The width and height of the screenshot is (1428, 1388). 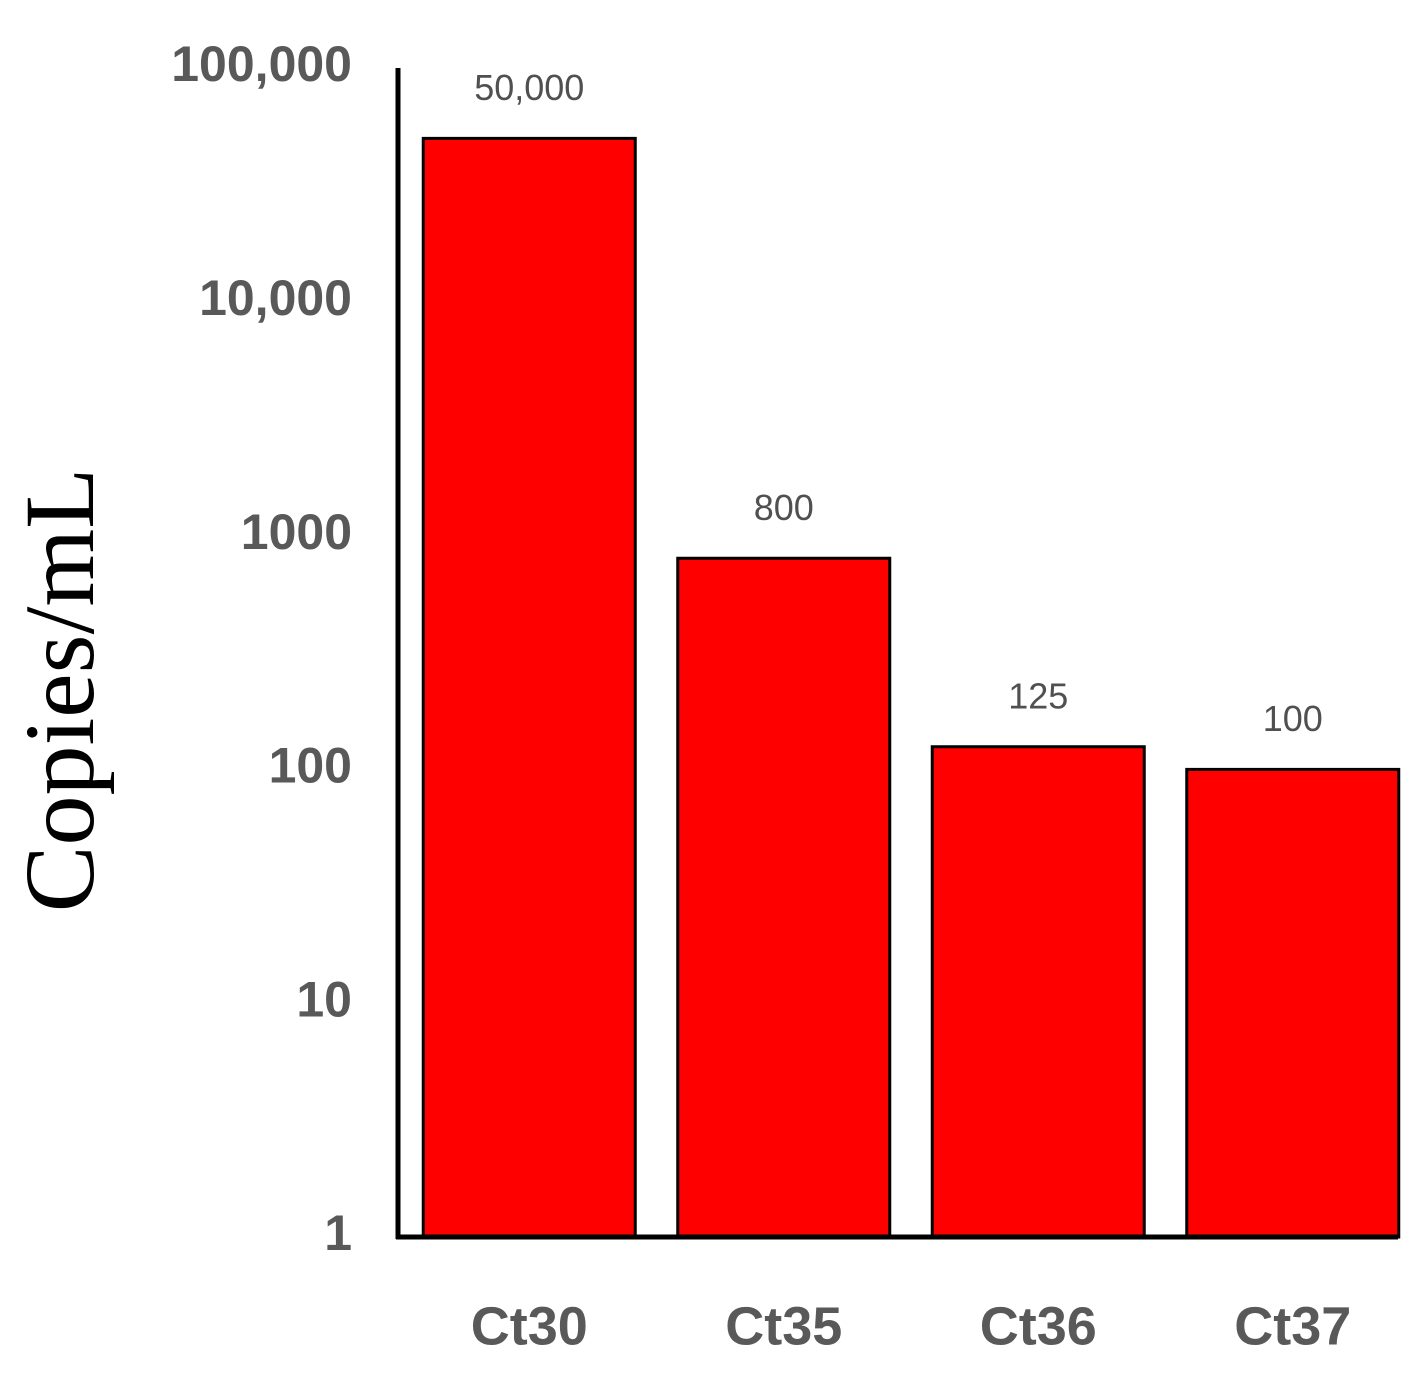 What do you see at coordinates (59, 690) in the screenshot?
I see `y-axis-label: Copies/mL` at bounding box center [59, 690].